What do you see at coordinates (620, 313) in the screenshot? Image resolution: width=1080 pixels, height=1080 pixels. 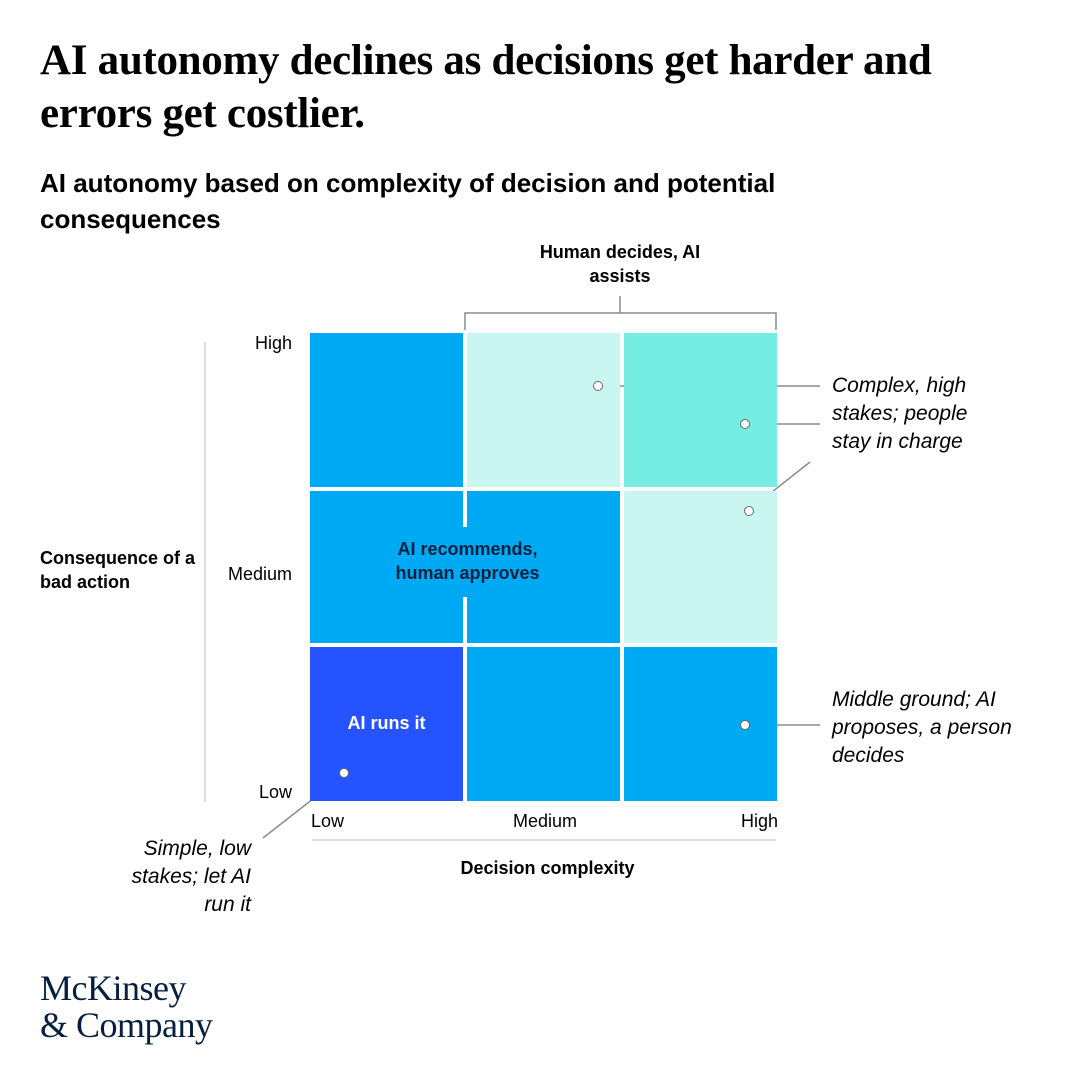 I see `human-decides-bracket` at bounding box center [620, 313].